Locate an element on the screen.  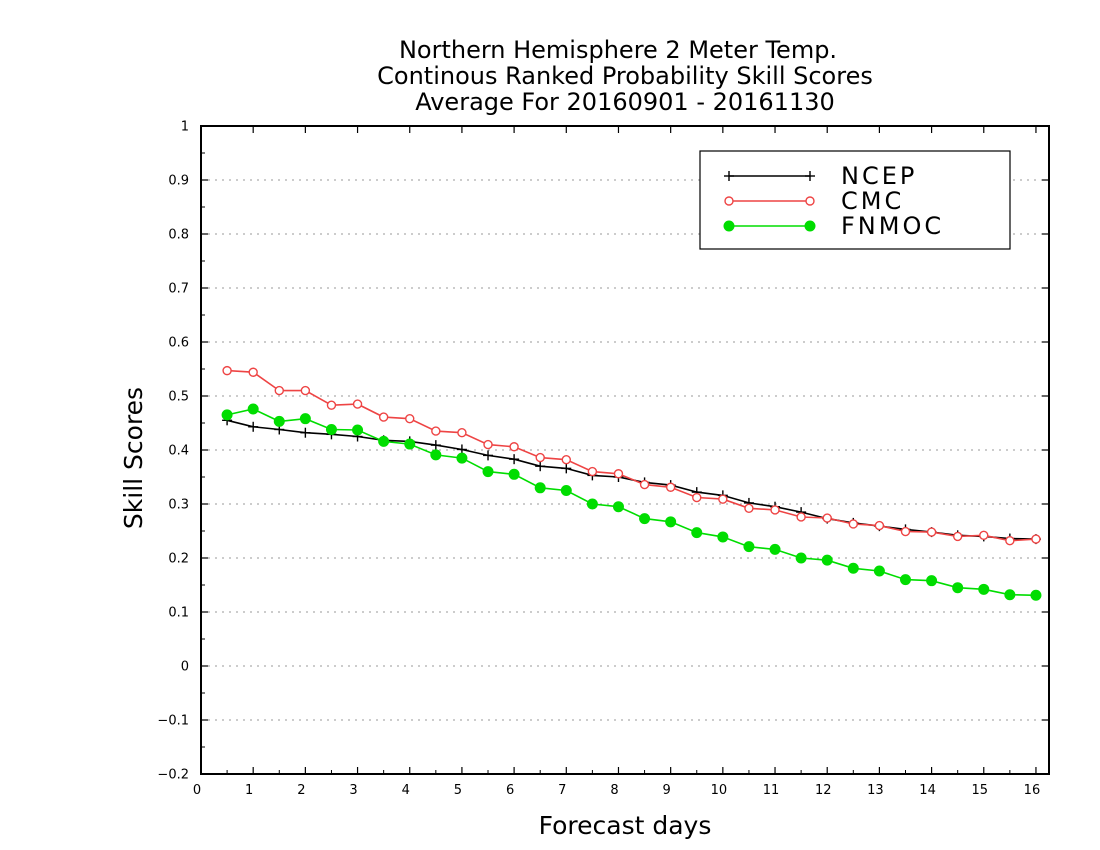
legend-label-ncep: NCEP is located at coordinates (879, 176).